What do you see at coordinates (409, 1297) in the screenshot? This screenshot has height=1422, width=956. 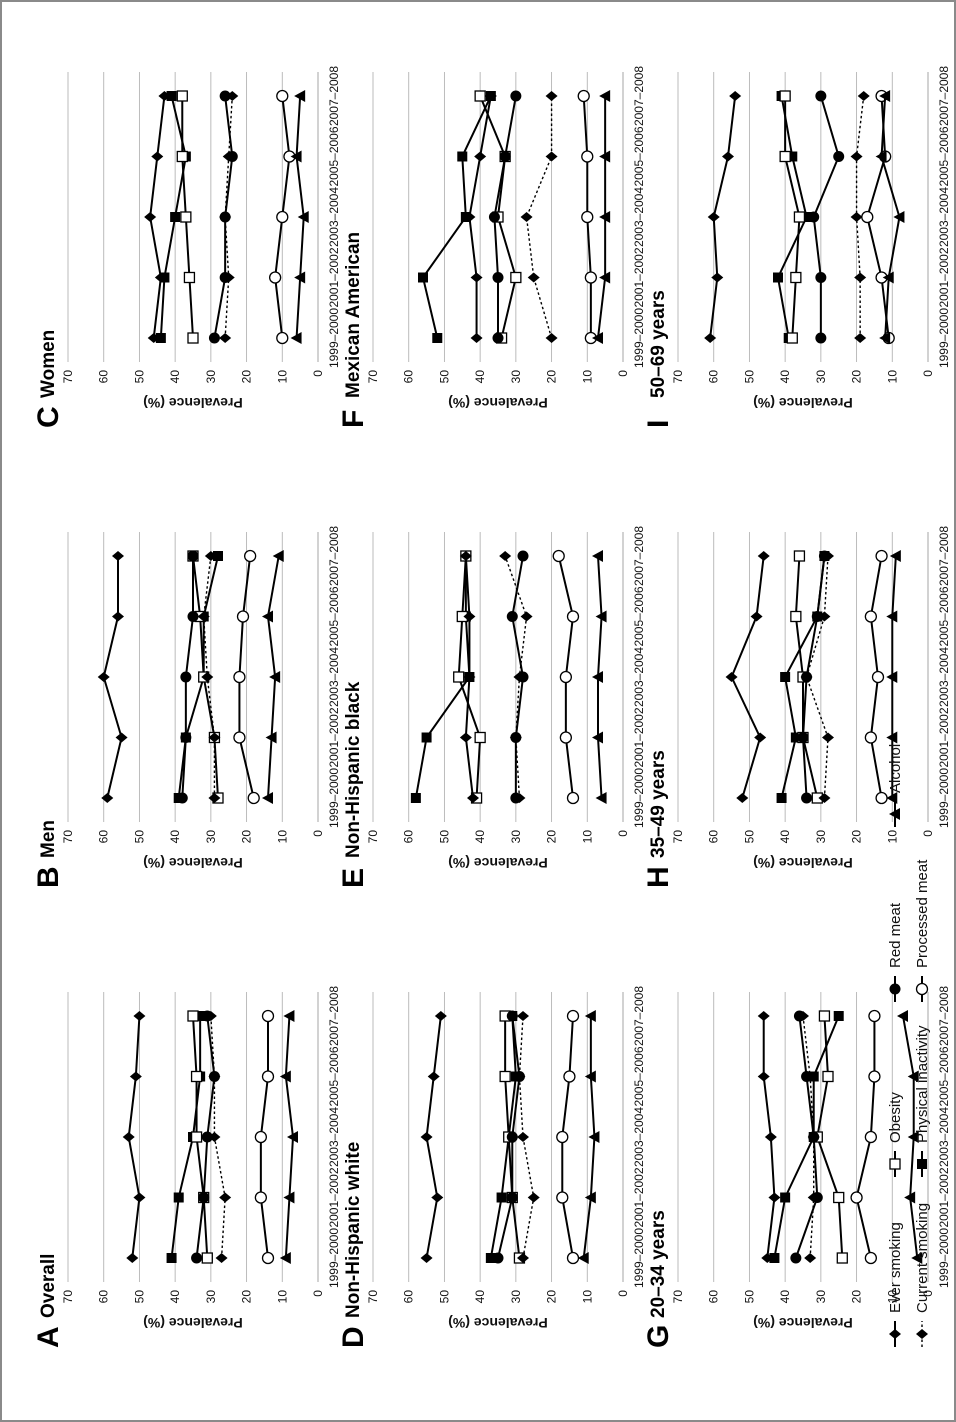 I see `y-tick-label: 60` at bounding box center [409, 1297].